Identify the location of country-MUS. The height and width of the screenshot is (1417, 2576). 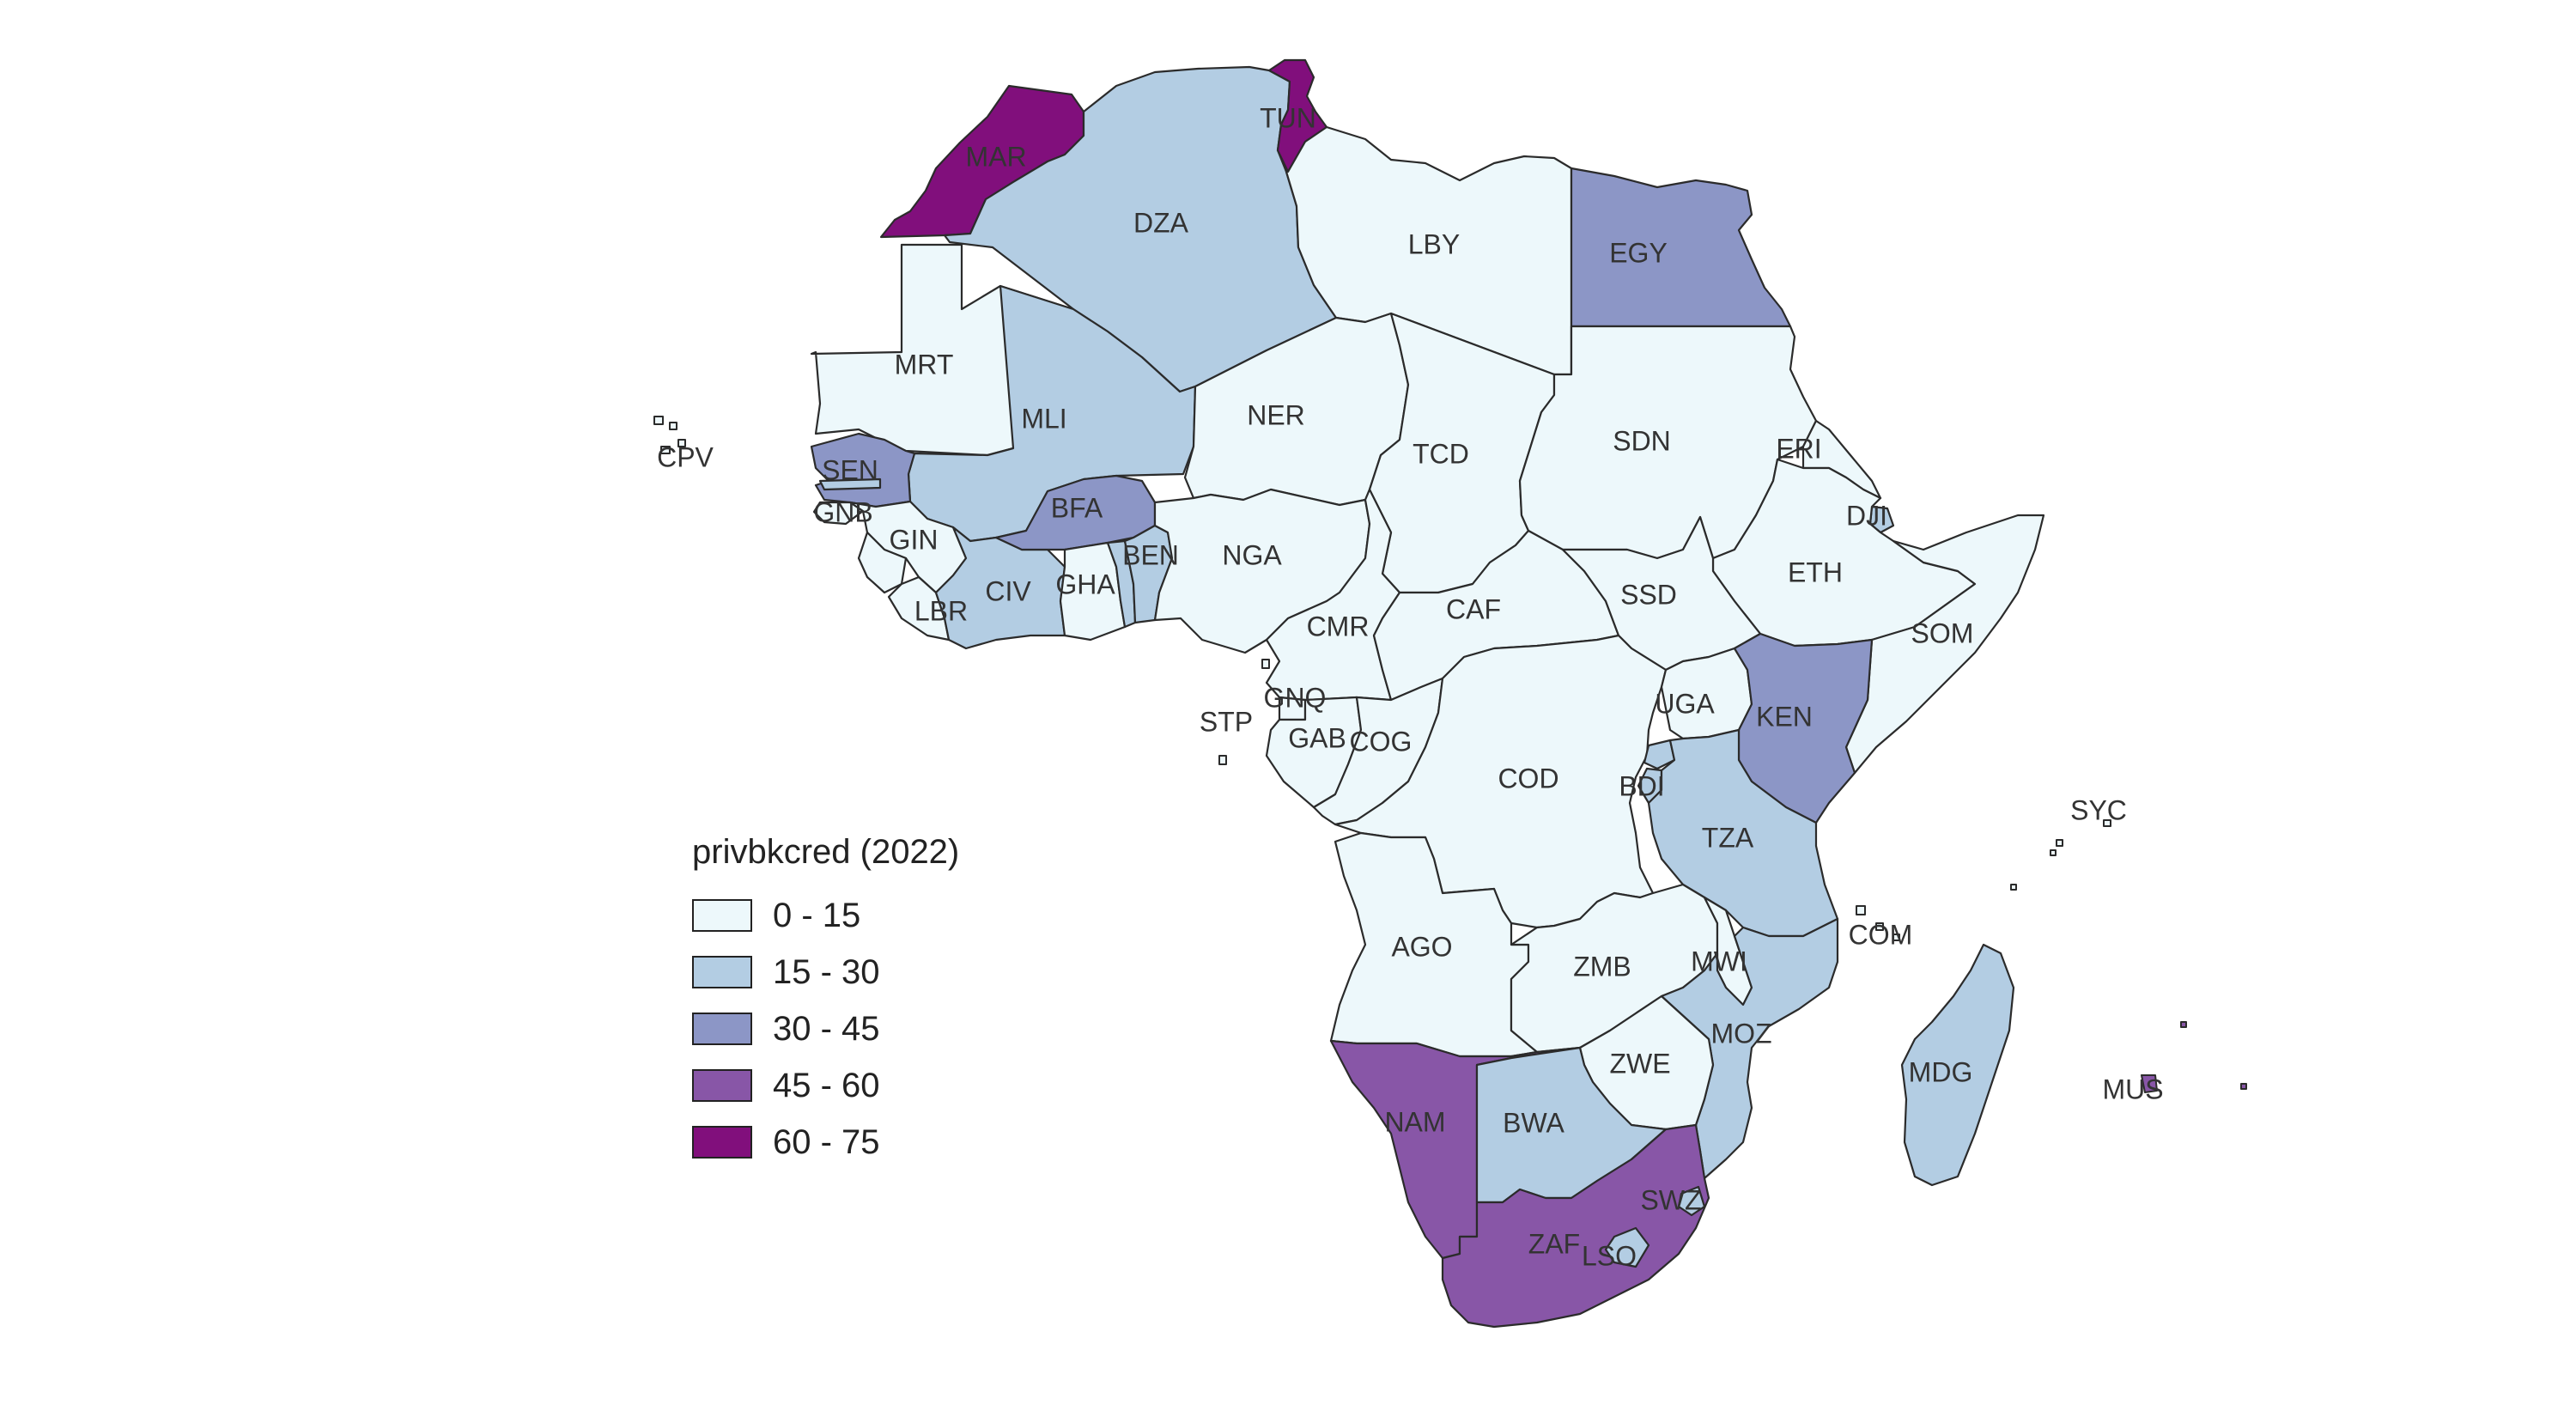
(2194, 1057).